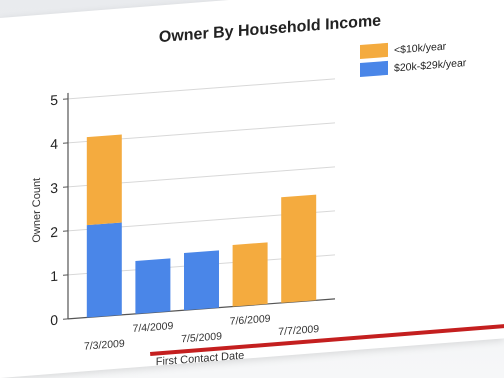  What do you see at coordinates (54, 144) in the screenshot?
I see `y-tick-label: 4` at bounding box center [54, 144].